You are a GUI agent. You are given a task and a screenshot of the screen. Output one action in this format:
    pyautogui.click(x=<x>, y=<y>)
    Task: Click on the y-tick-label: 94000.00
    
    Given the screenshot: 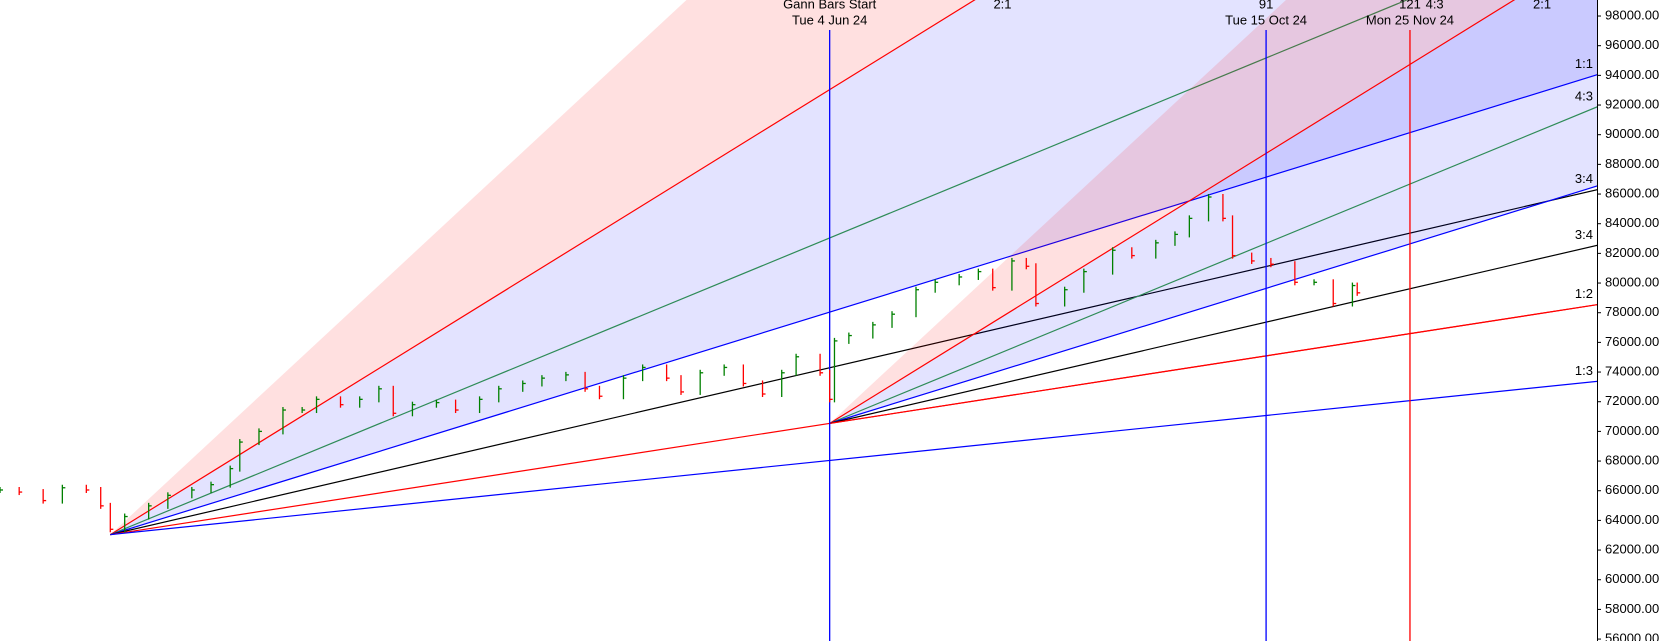 What is the action you would take?
    pyautogui.click(x=1632, y=74)
    